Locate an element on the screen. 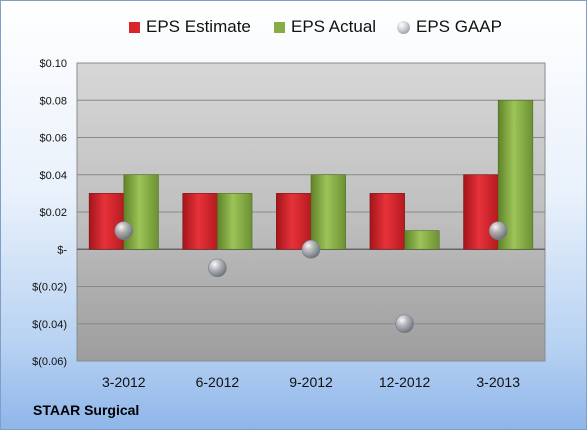  x-tick-label: 3-2012 is located at coordinates (124, 382).